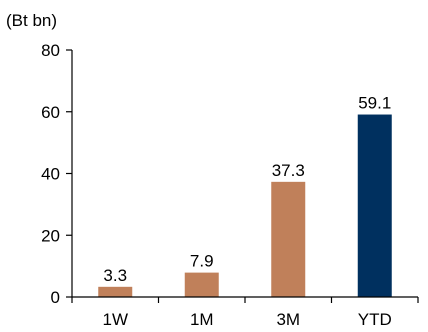 The width and height of the screenshot is (428, 332). What do you see at coordinates (55, 297) in the screenshot?
I see `y-tick-label: 0` at bounding box center [55, 297].